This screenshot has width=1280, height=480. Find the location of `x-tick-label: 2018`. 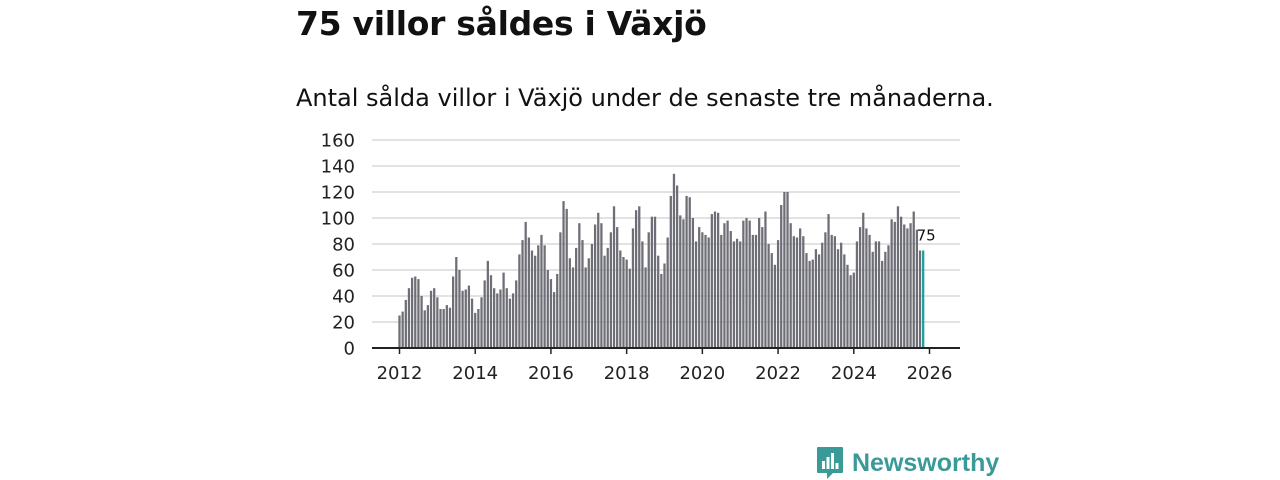

x-tick-label: 2018 is located at coordinates (627, 373).